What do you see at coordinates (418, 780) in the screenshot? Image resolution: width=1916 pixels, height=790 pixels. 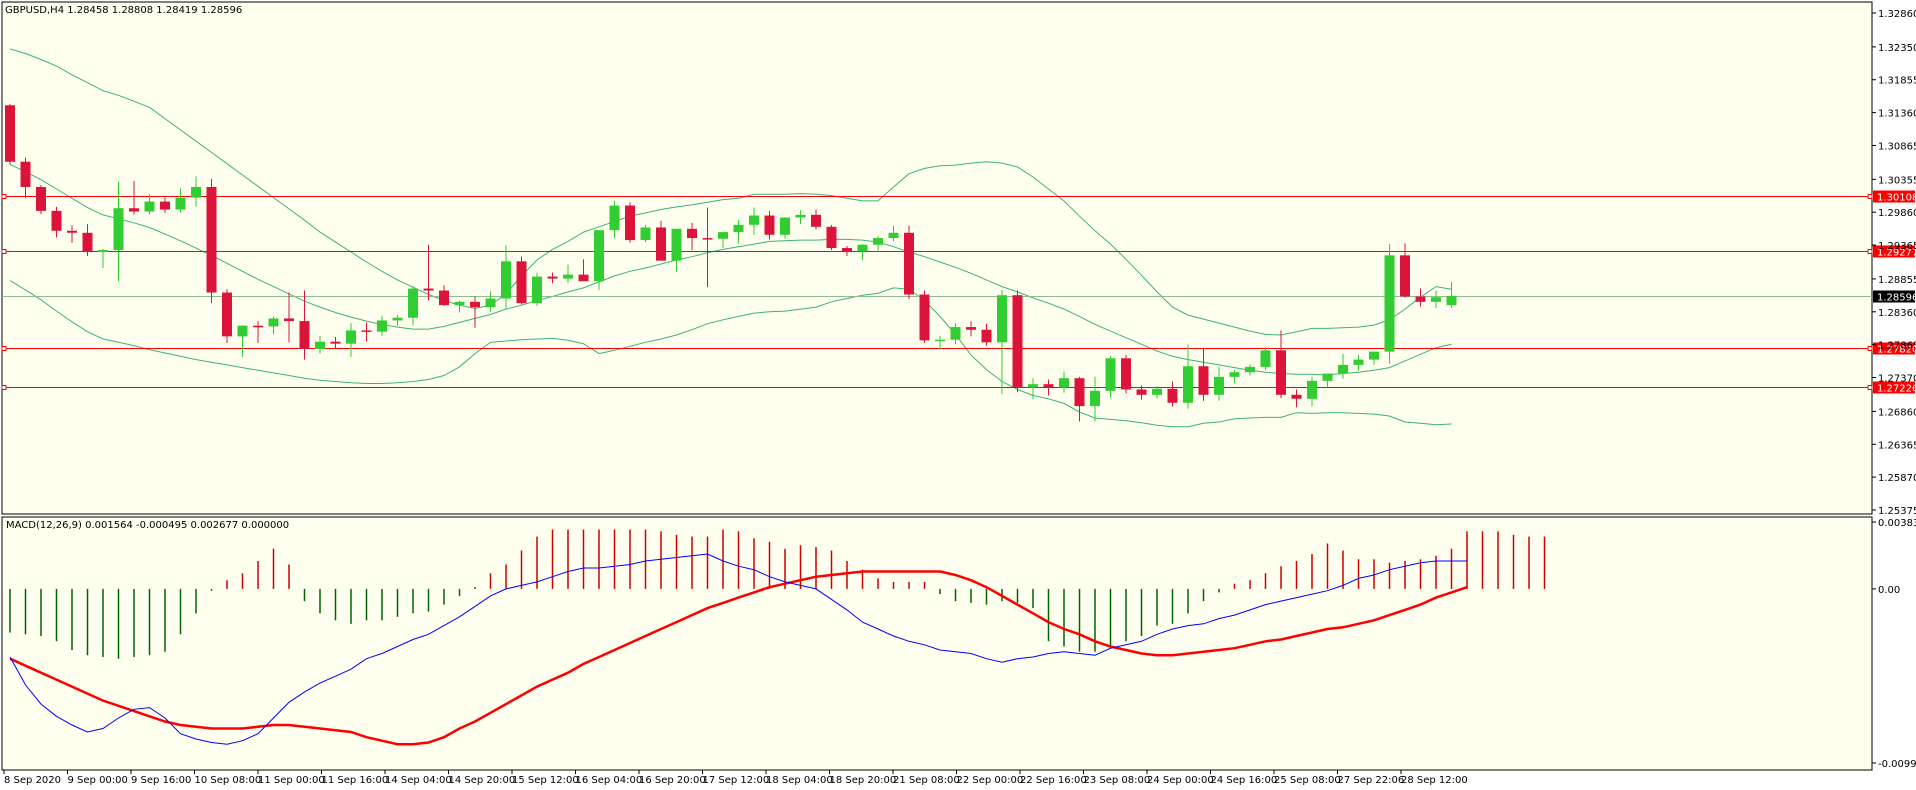 I see `time-tick-label: 14 Sep 04:00` at bounding box center [418, 780].